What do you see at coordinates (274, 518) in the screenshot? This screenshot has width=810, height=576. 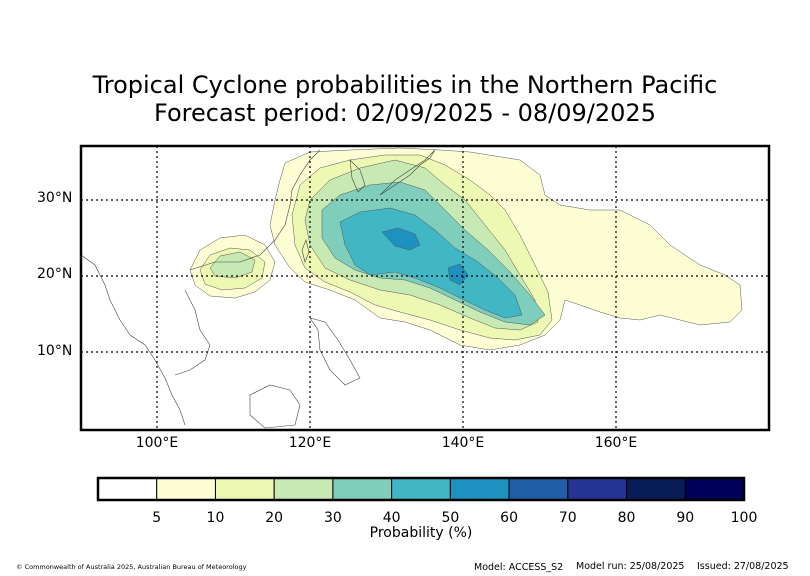 I see `colorbar-tick-label: 20` at bounding box center [274, 518].